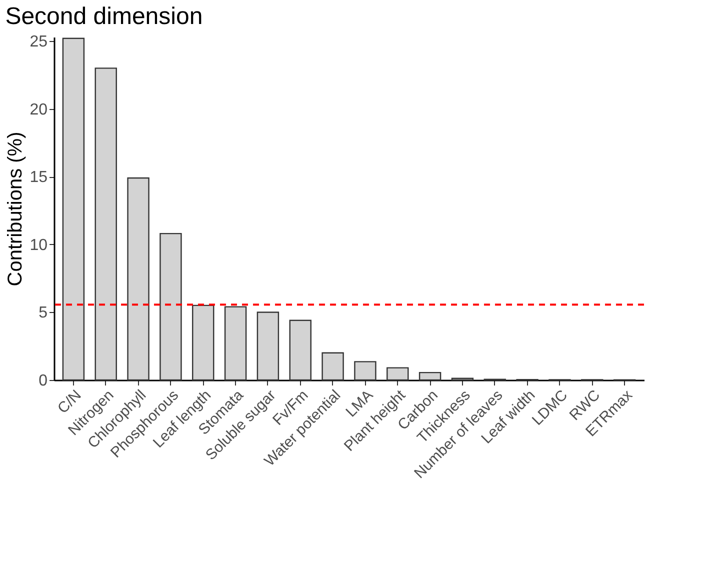 Image resolution: width=701 pixels, height=574 pixels. Describe the element at coordinates (39, 245) in the screenshot. I see `y-tick-label: 10` at that location.